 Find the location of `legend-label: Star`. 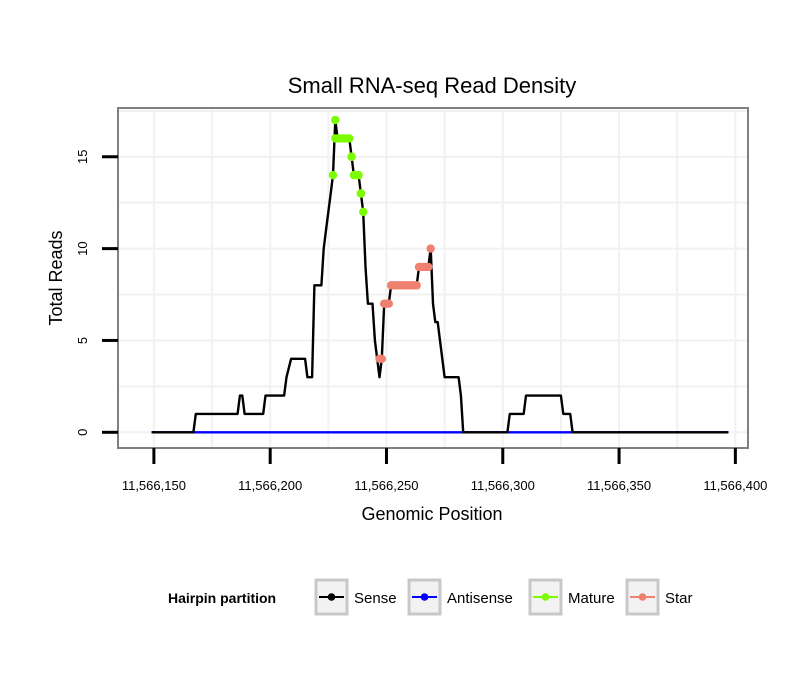

legend-label: Star is located at coordinates (679, 598).